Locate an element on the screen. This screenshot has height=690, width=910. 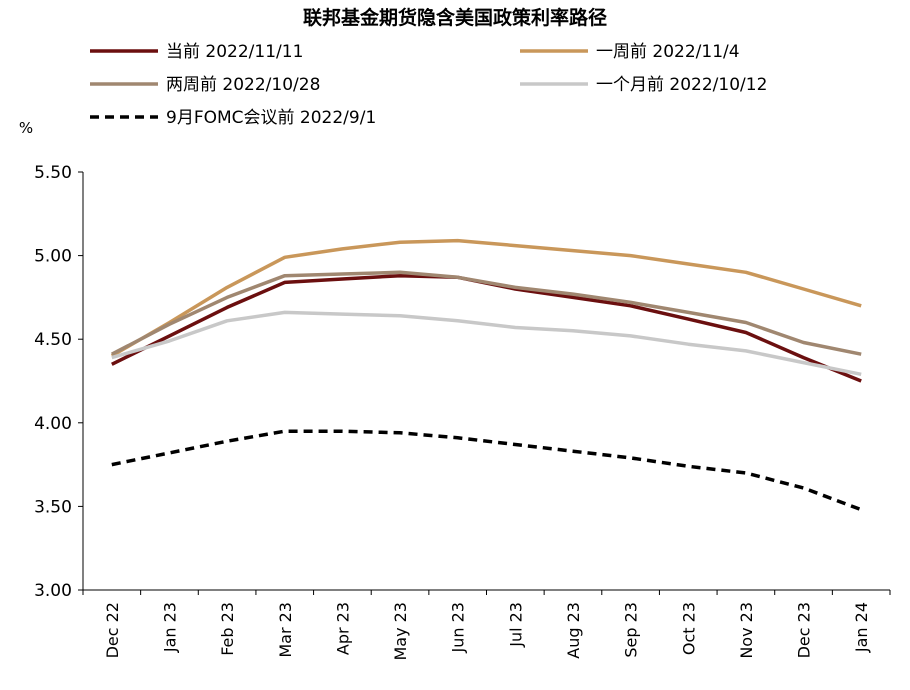
x-tick-label: Oct 23 is located at coordinates (688, 628).